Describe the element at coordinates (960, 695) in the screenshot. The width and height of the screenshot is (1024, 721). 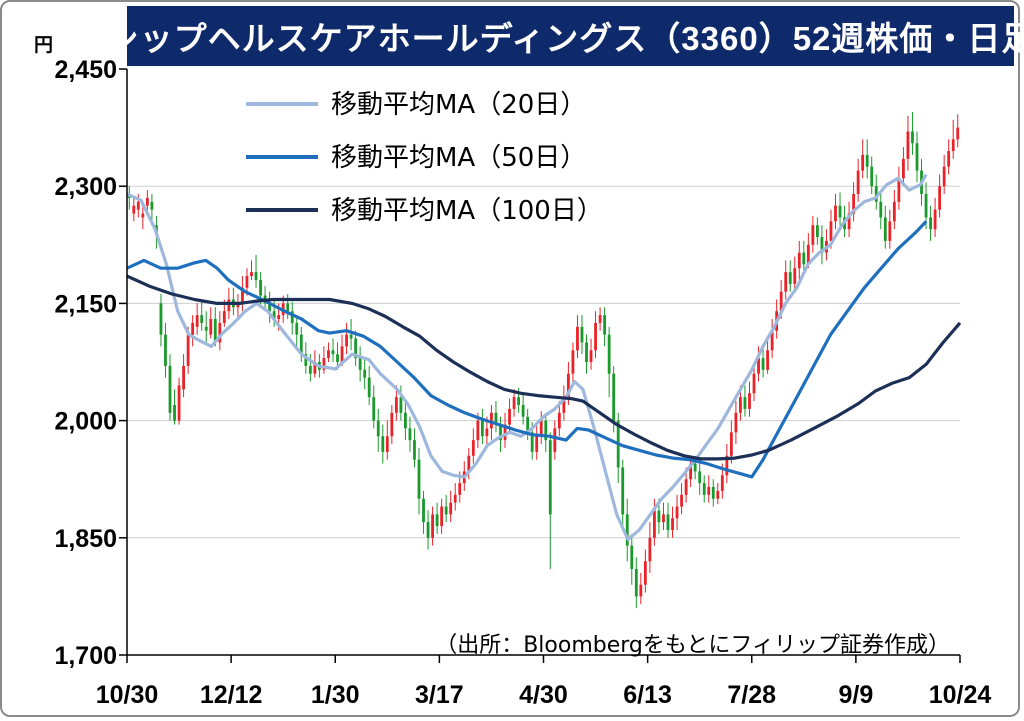
I see `x-tick-label: 10/24` at that location.